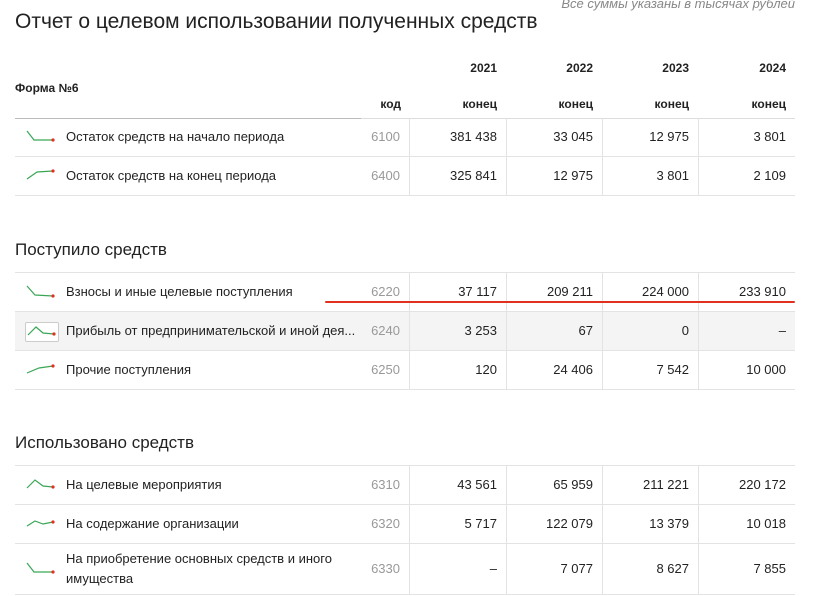 This screenshot has height=596, width=823. I want to click on row-value: 10 000, so click(766, 369).